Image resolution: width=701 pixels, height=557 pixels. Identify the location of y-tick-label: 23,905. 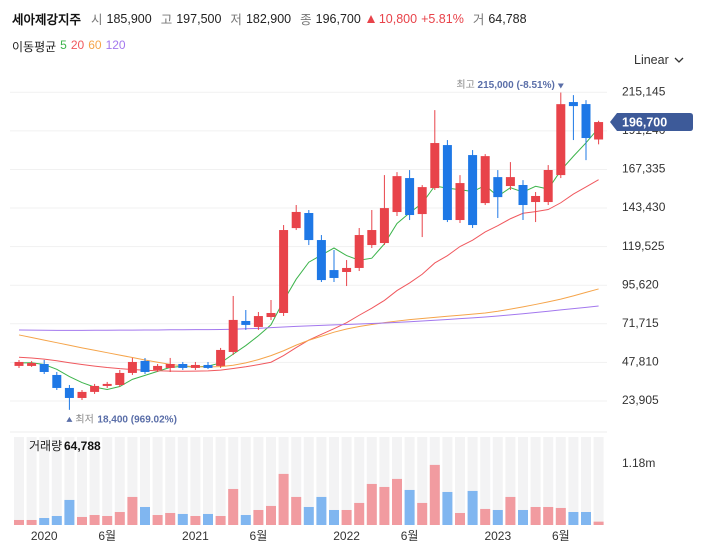
(640, 400).